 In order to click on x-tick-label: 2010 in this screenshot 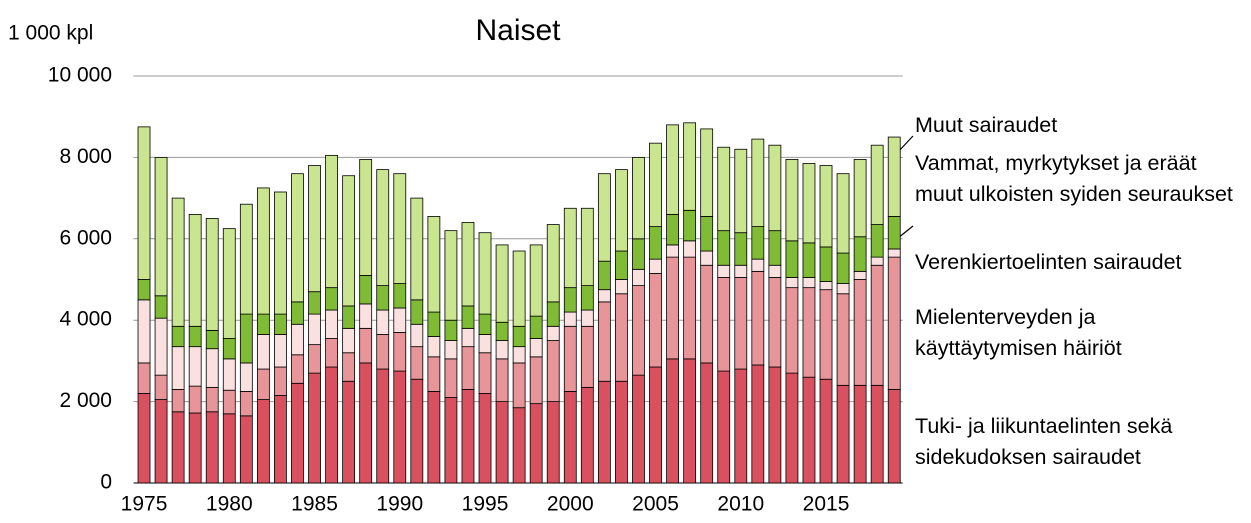, I will do `click(740, 504)`.